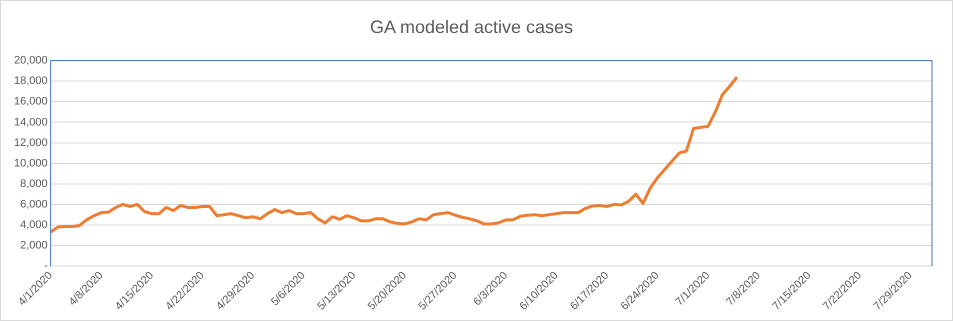  What do you see at coordinates (34, 246) in the screenshot?
I see `y-tick-label: 2,000` at bounding box center [34, 246].